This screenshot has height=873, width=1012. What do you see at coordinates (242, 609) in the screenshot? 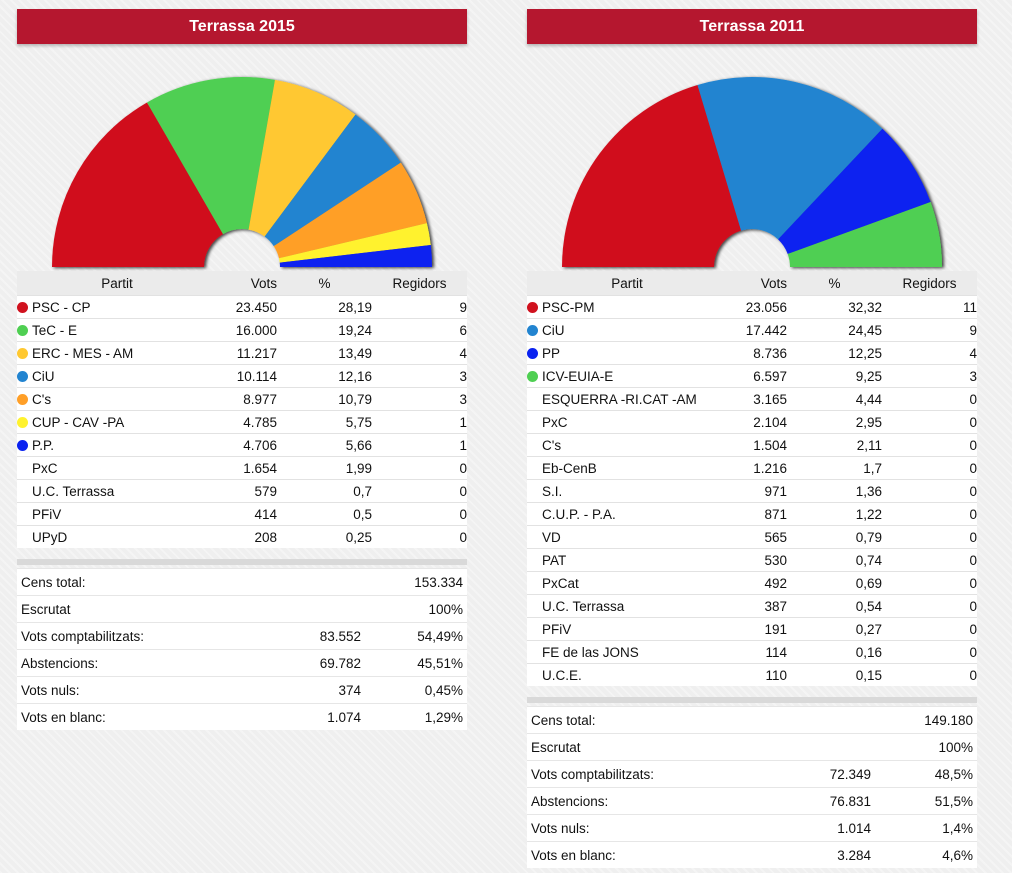
I see `summary-row: Escrutat 100%` at bounding box center [242, 609].